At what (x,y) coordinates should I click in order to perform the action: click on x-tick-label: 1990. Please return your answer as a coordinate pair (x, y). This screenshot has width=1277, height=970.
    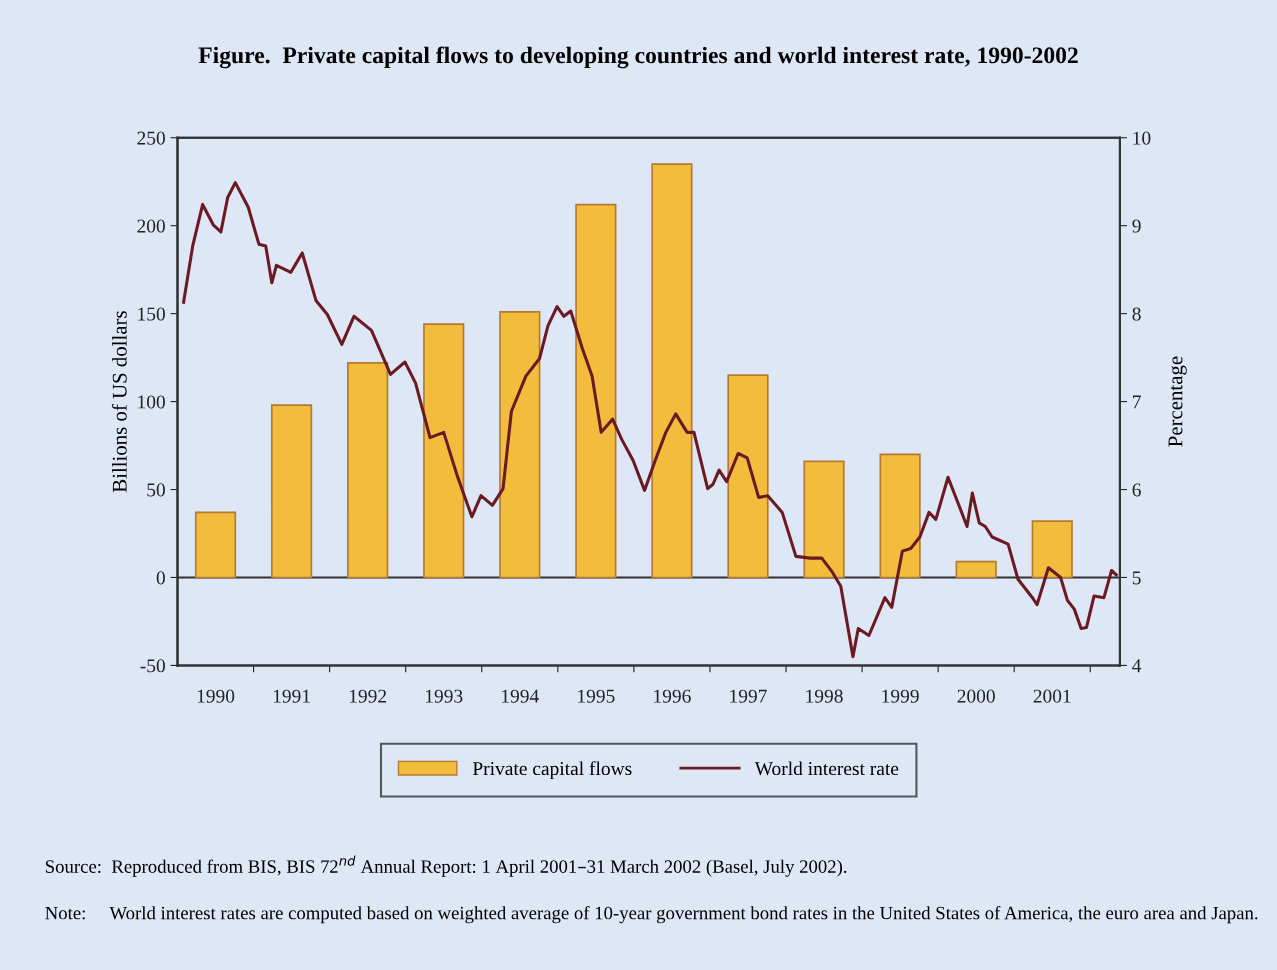
    Looking at the image, I should click on (216, 696).